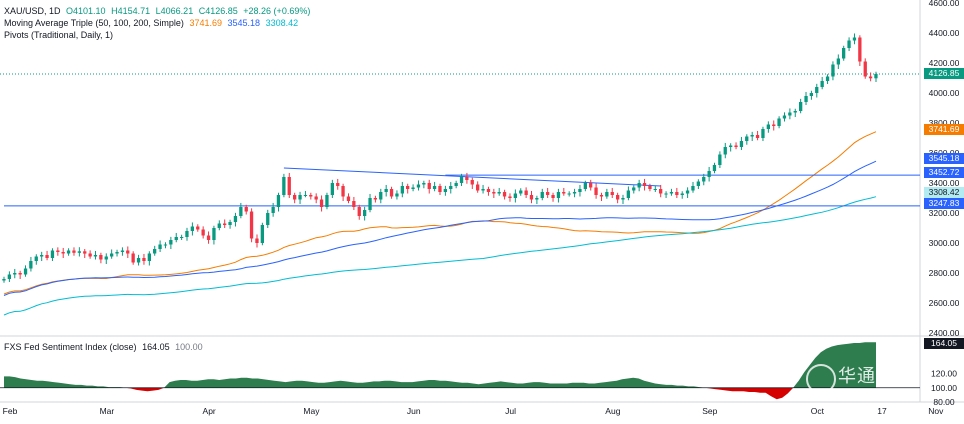 This screenshot has height=424, width=964. What do you see at coordinates (440, 393) in the screenshot?
I see `sentiment-negative-area` at bounding box center [440, 393].